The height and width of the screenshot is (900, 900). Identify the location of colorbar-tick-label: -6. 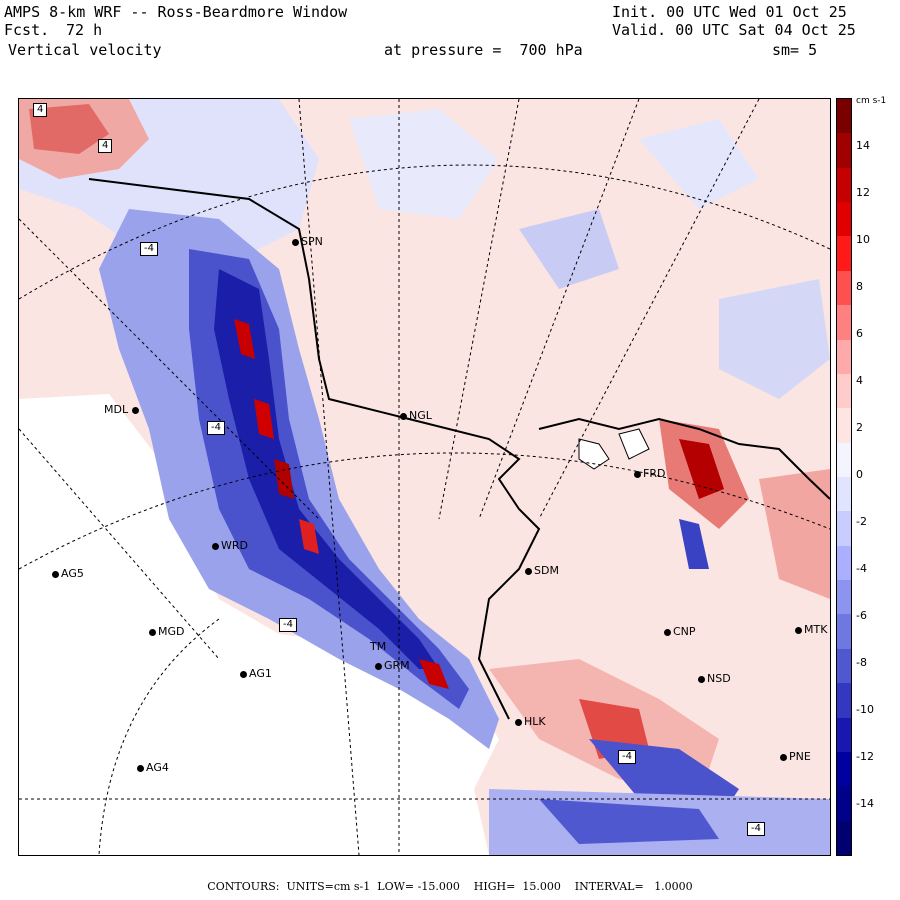
(861, 615).